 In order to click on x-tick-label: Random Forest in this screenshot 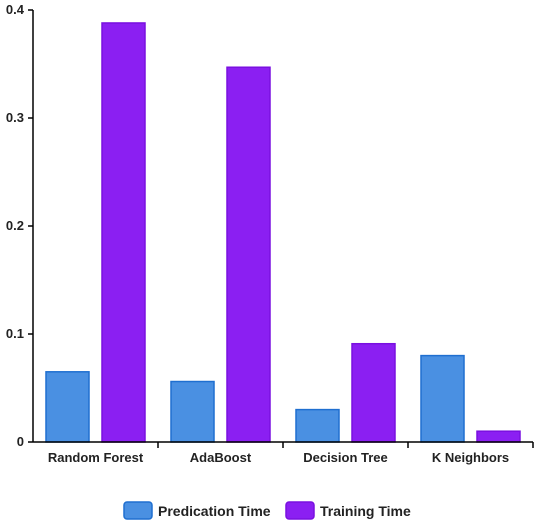, I will do `click(96, 457)`.